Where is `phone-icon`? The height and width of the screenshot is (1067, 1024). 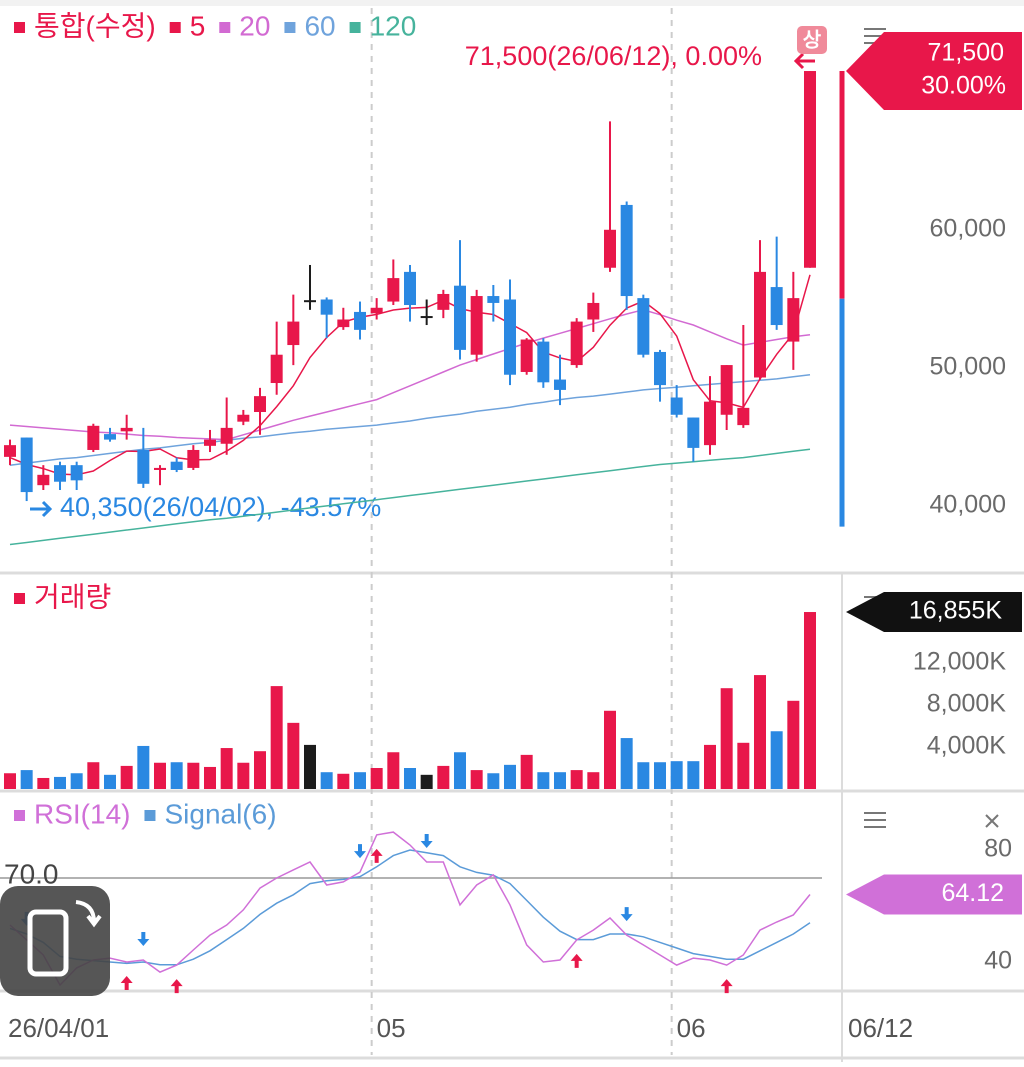
phone-icon is located at coordinates (48, 943).